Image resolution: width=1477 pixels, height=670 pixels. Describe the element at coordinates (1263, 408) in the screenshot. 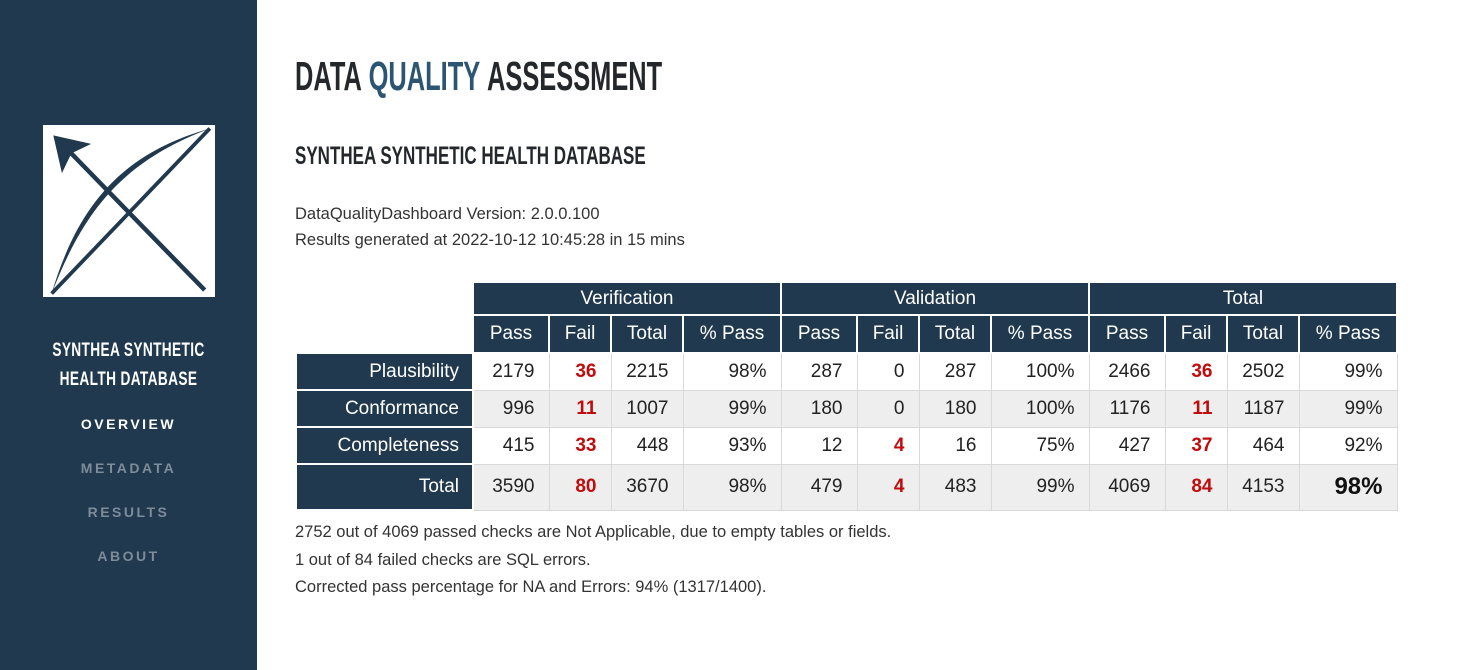

I see `cell-total-total: 1187` at that location.